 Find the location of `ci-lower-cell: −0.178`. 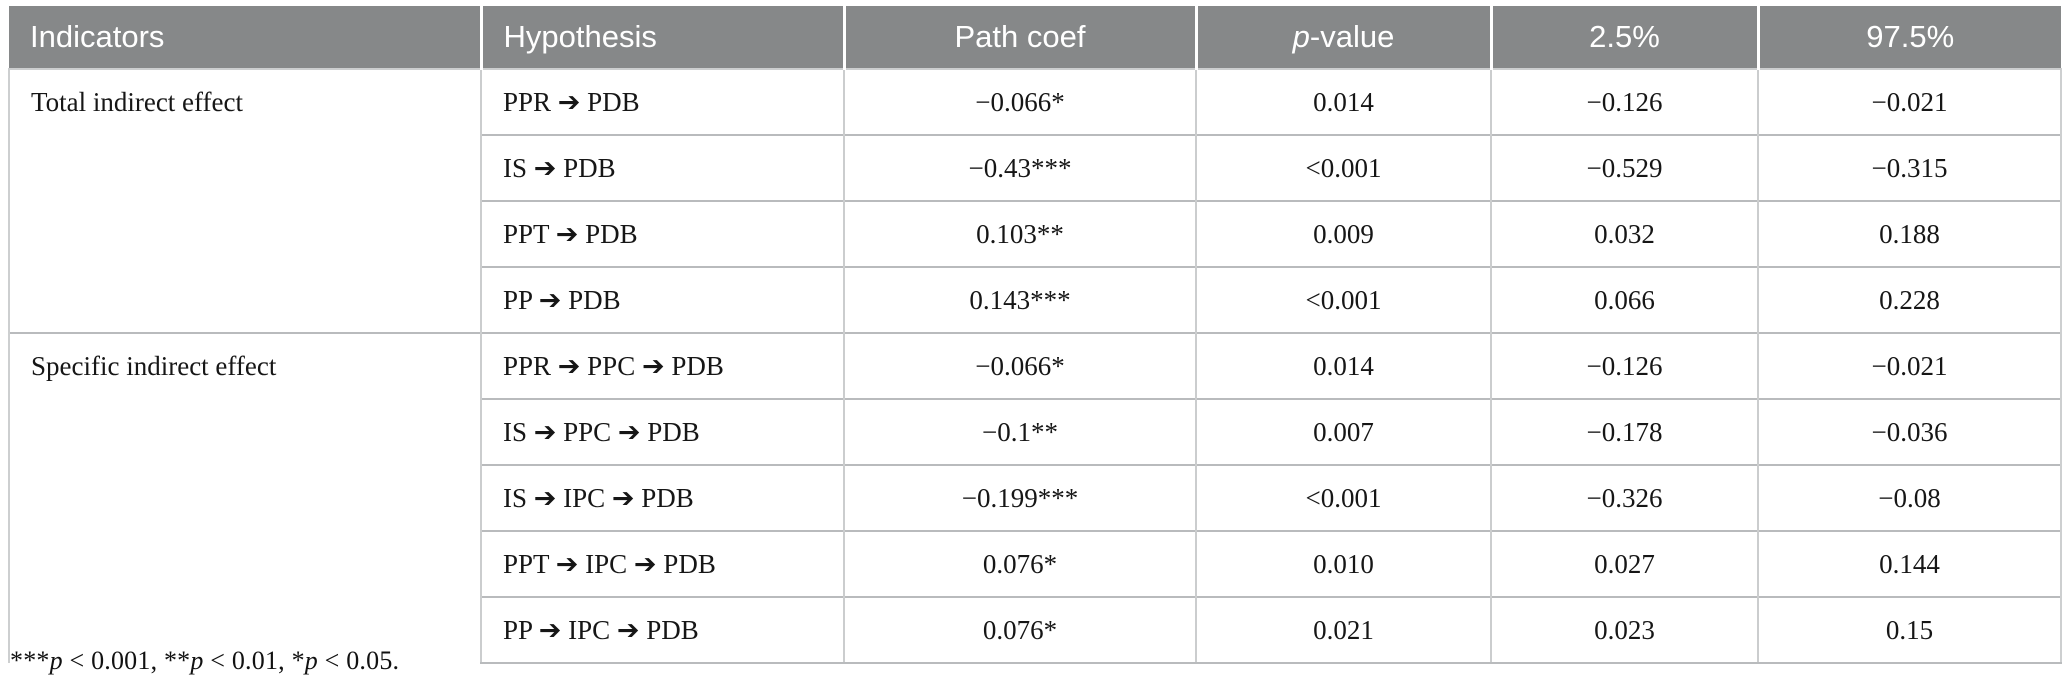

ci-lower-cell: −0.178 is located at coordinates (1624, 431).